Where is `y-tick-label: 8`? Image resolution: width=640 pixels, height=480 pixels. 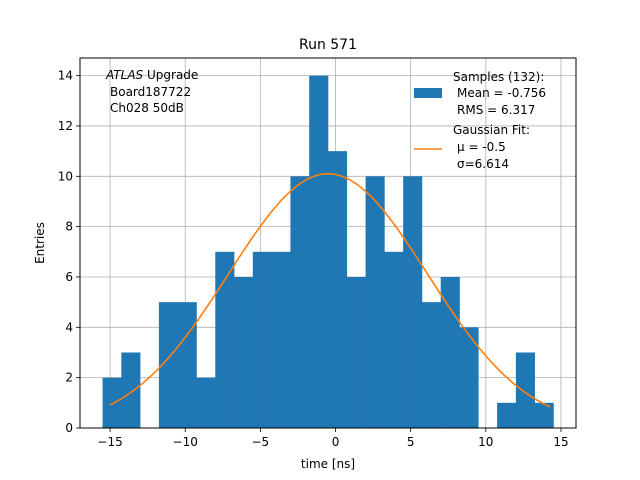
y-tick-label: 8 is located at coordinates (69, 227).